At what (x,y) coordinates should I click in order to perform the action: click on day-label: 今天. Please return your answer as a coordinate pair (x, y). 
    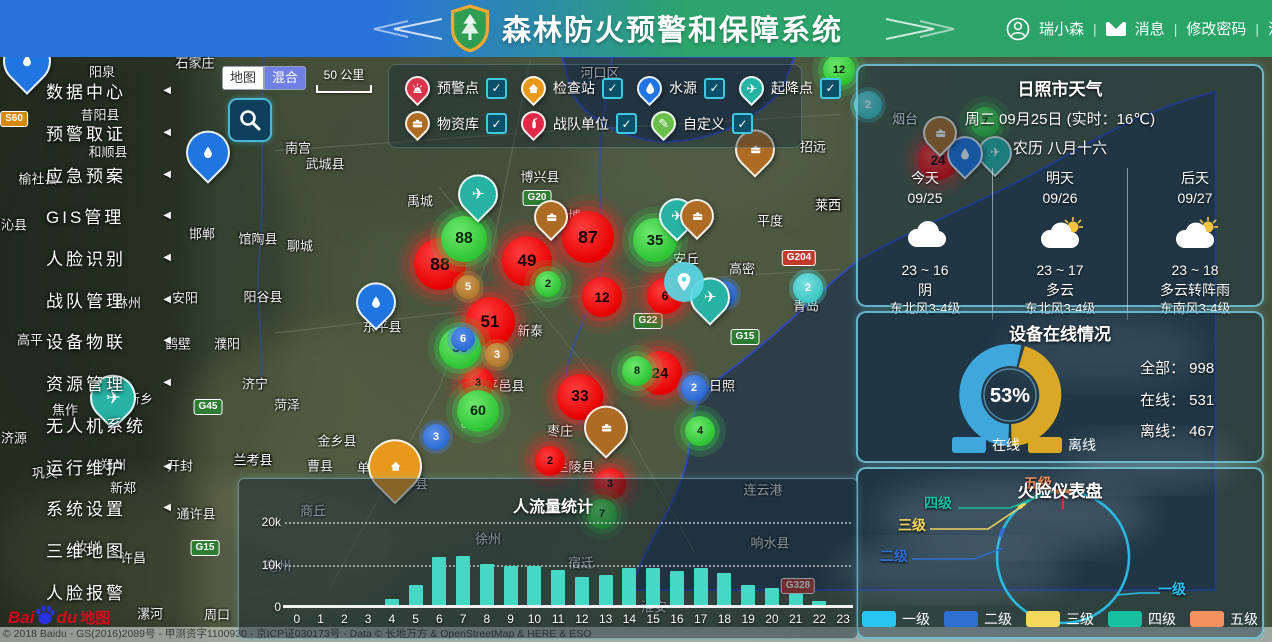
    Looking at the image, I should click on (925, 178).